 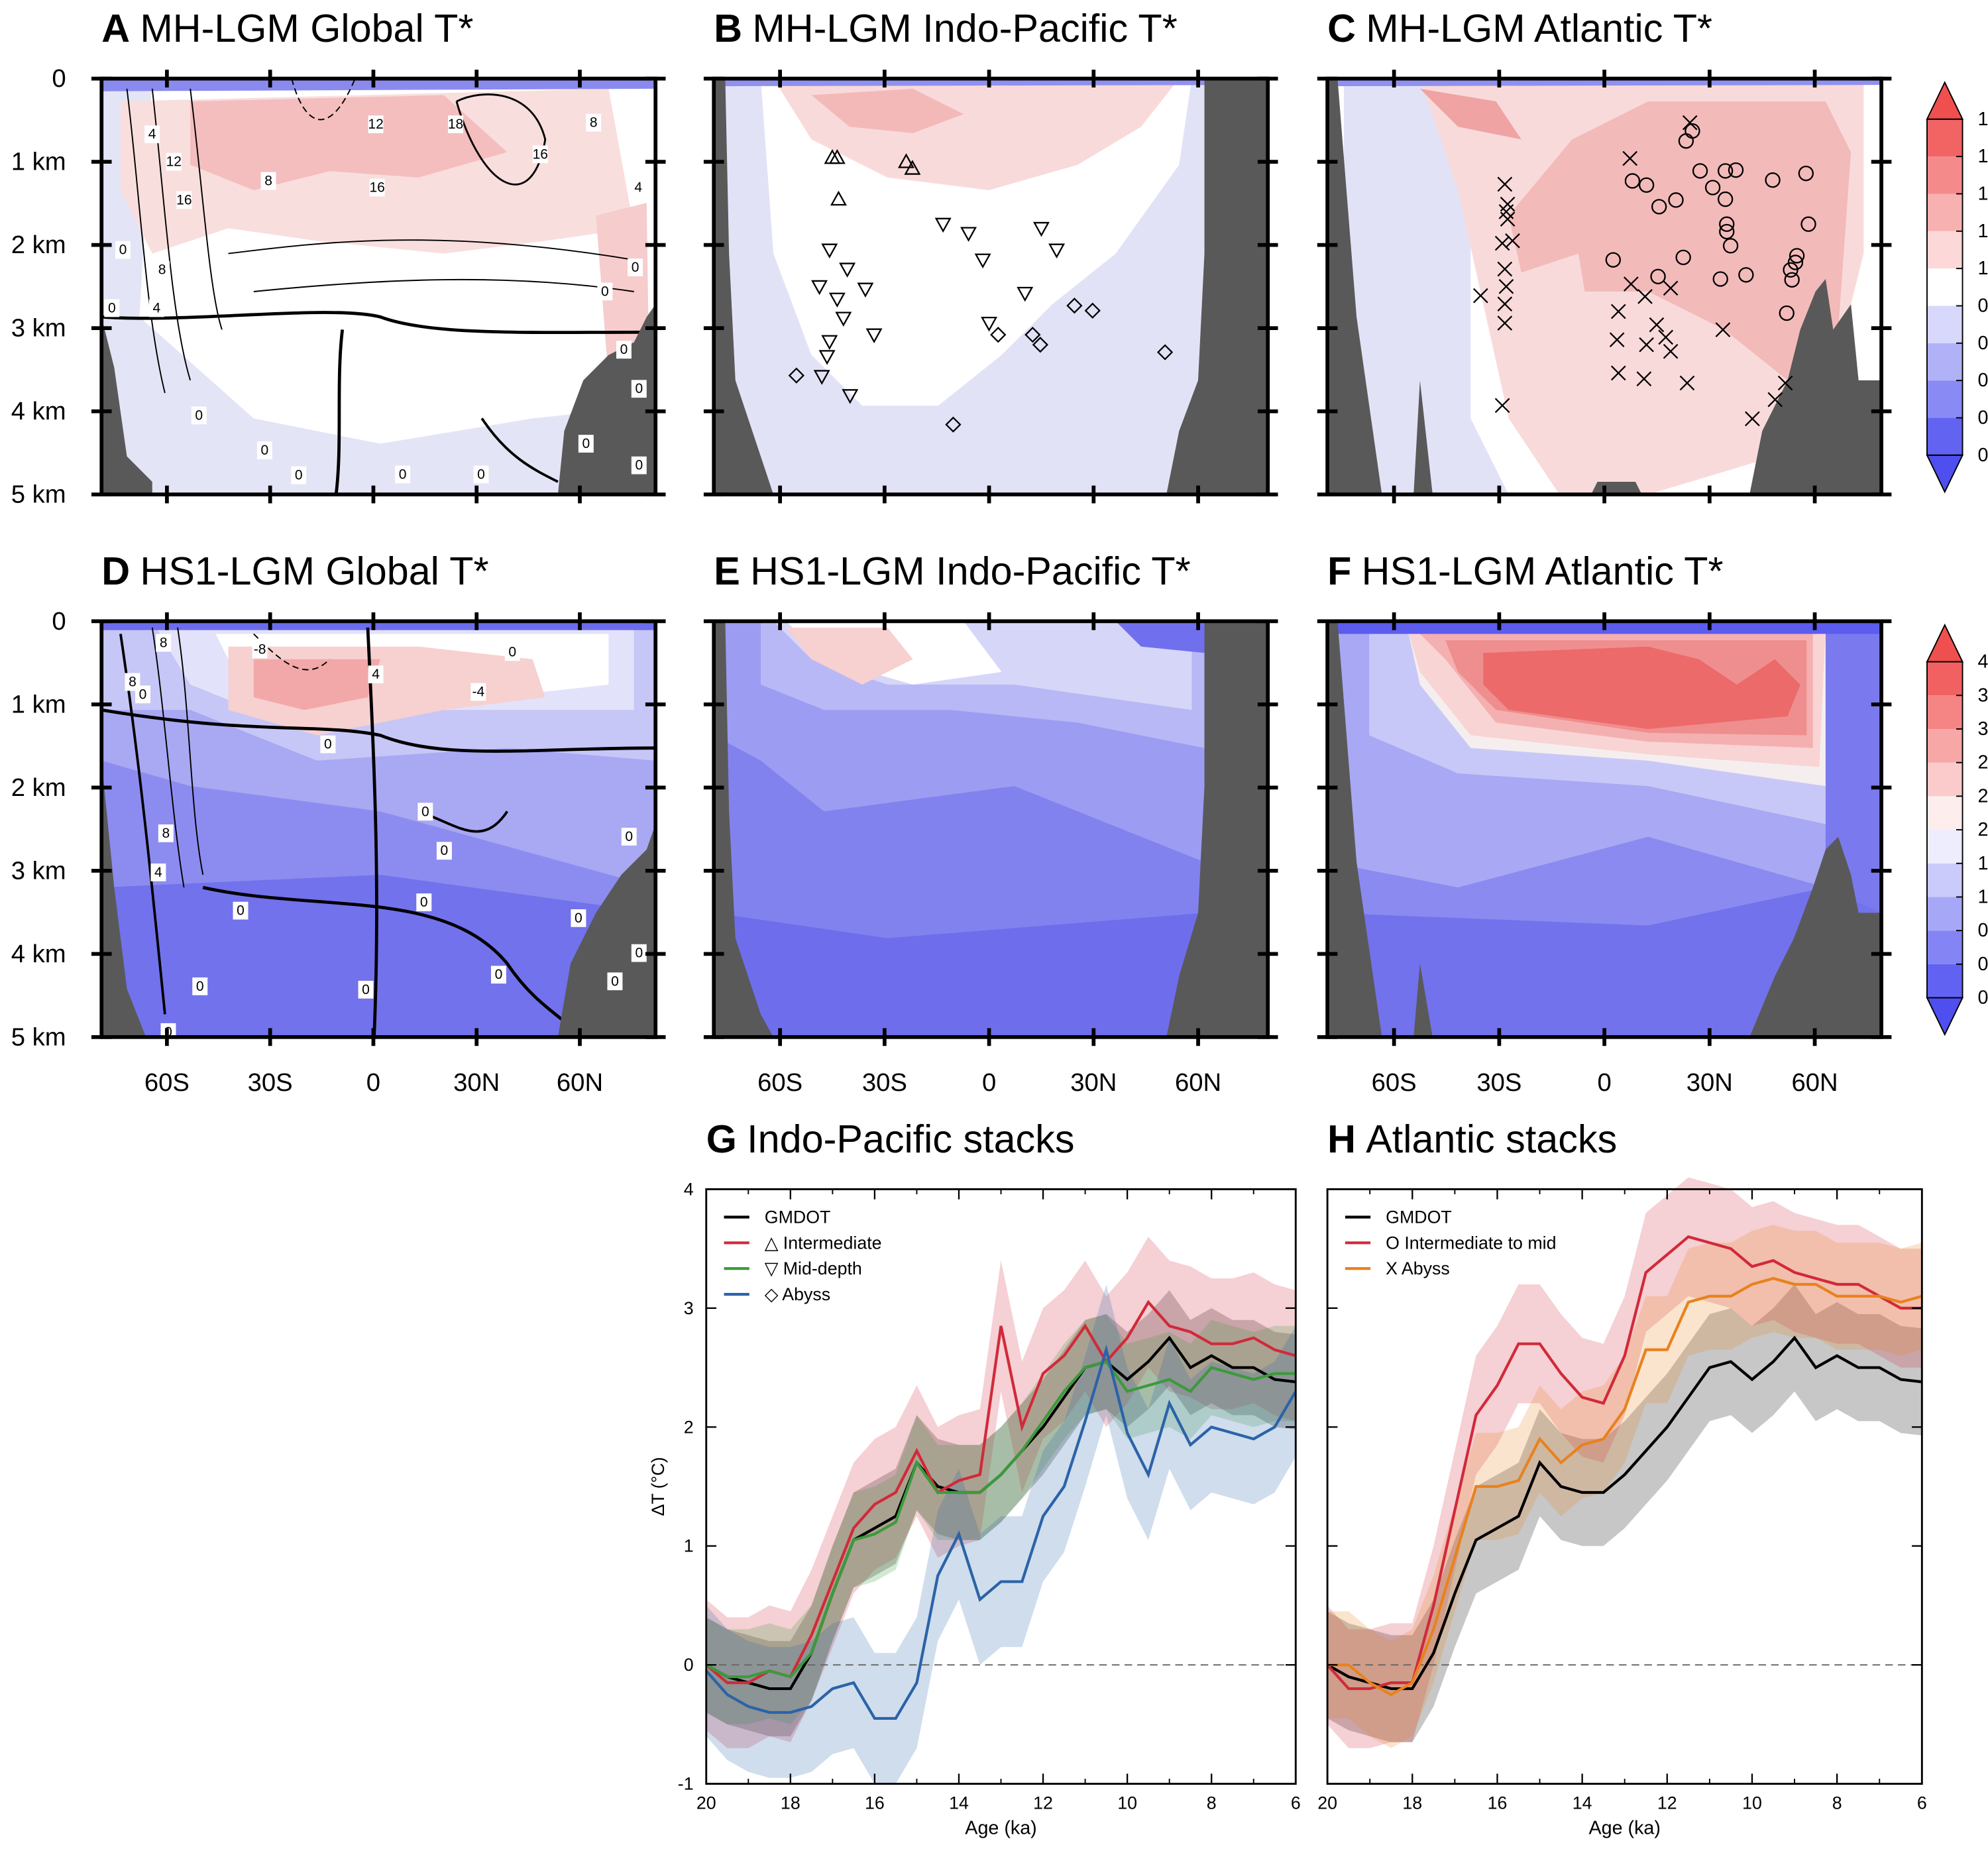 What do you see at coordinates (1339, 570) in the screenshot?
I see `panel-letter: F` at bounding box center [1339, 570].